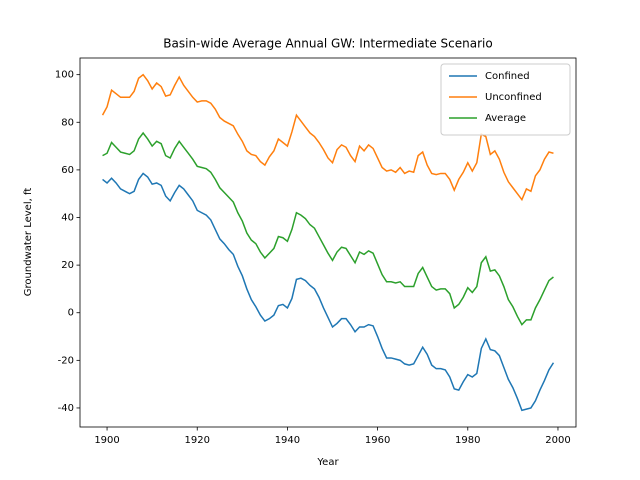  What do you see at coordinates (64, 75) in the screenshot?
I see `y-tick-label: 100` at bounding box center [64, 75].